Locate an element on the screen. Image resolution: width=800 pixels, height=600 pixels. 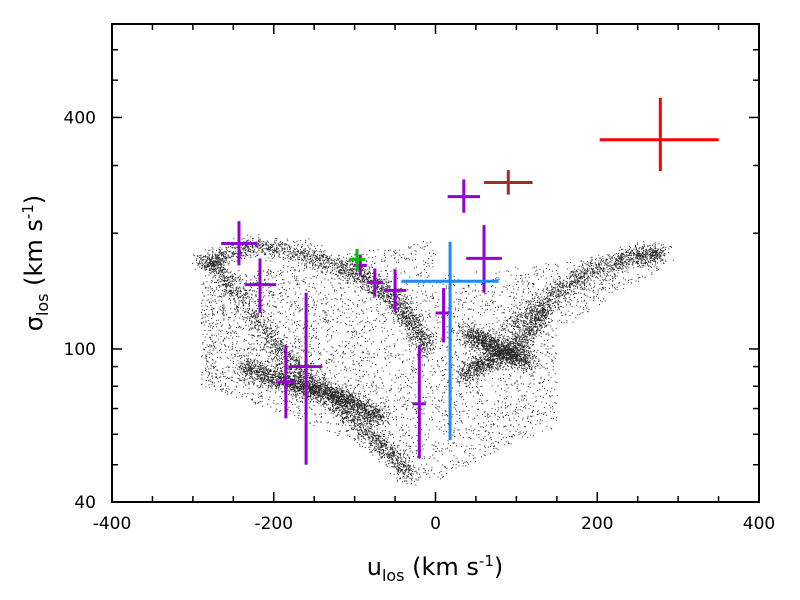
x-tick-label: -200 is located at coordinates (273, 524).